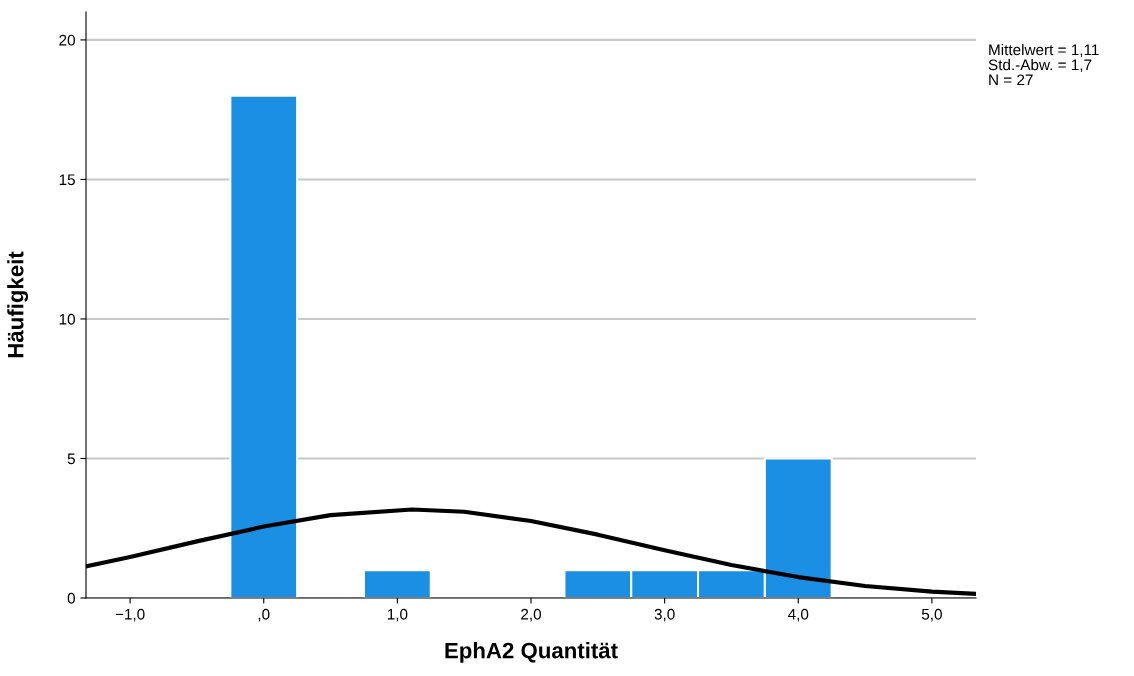  Describe the element at coordinates (1040, 66) in the screenshot. I see `text: Std.-Abw. = 1,7` at that location.